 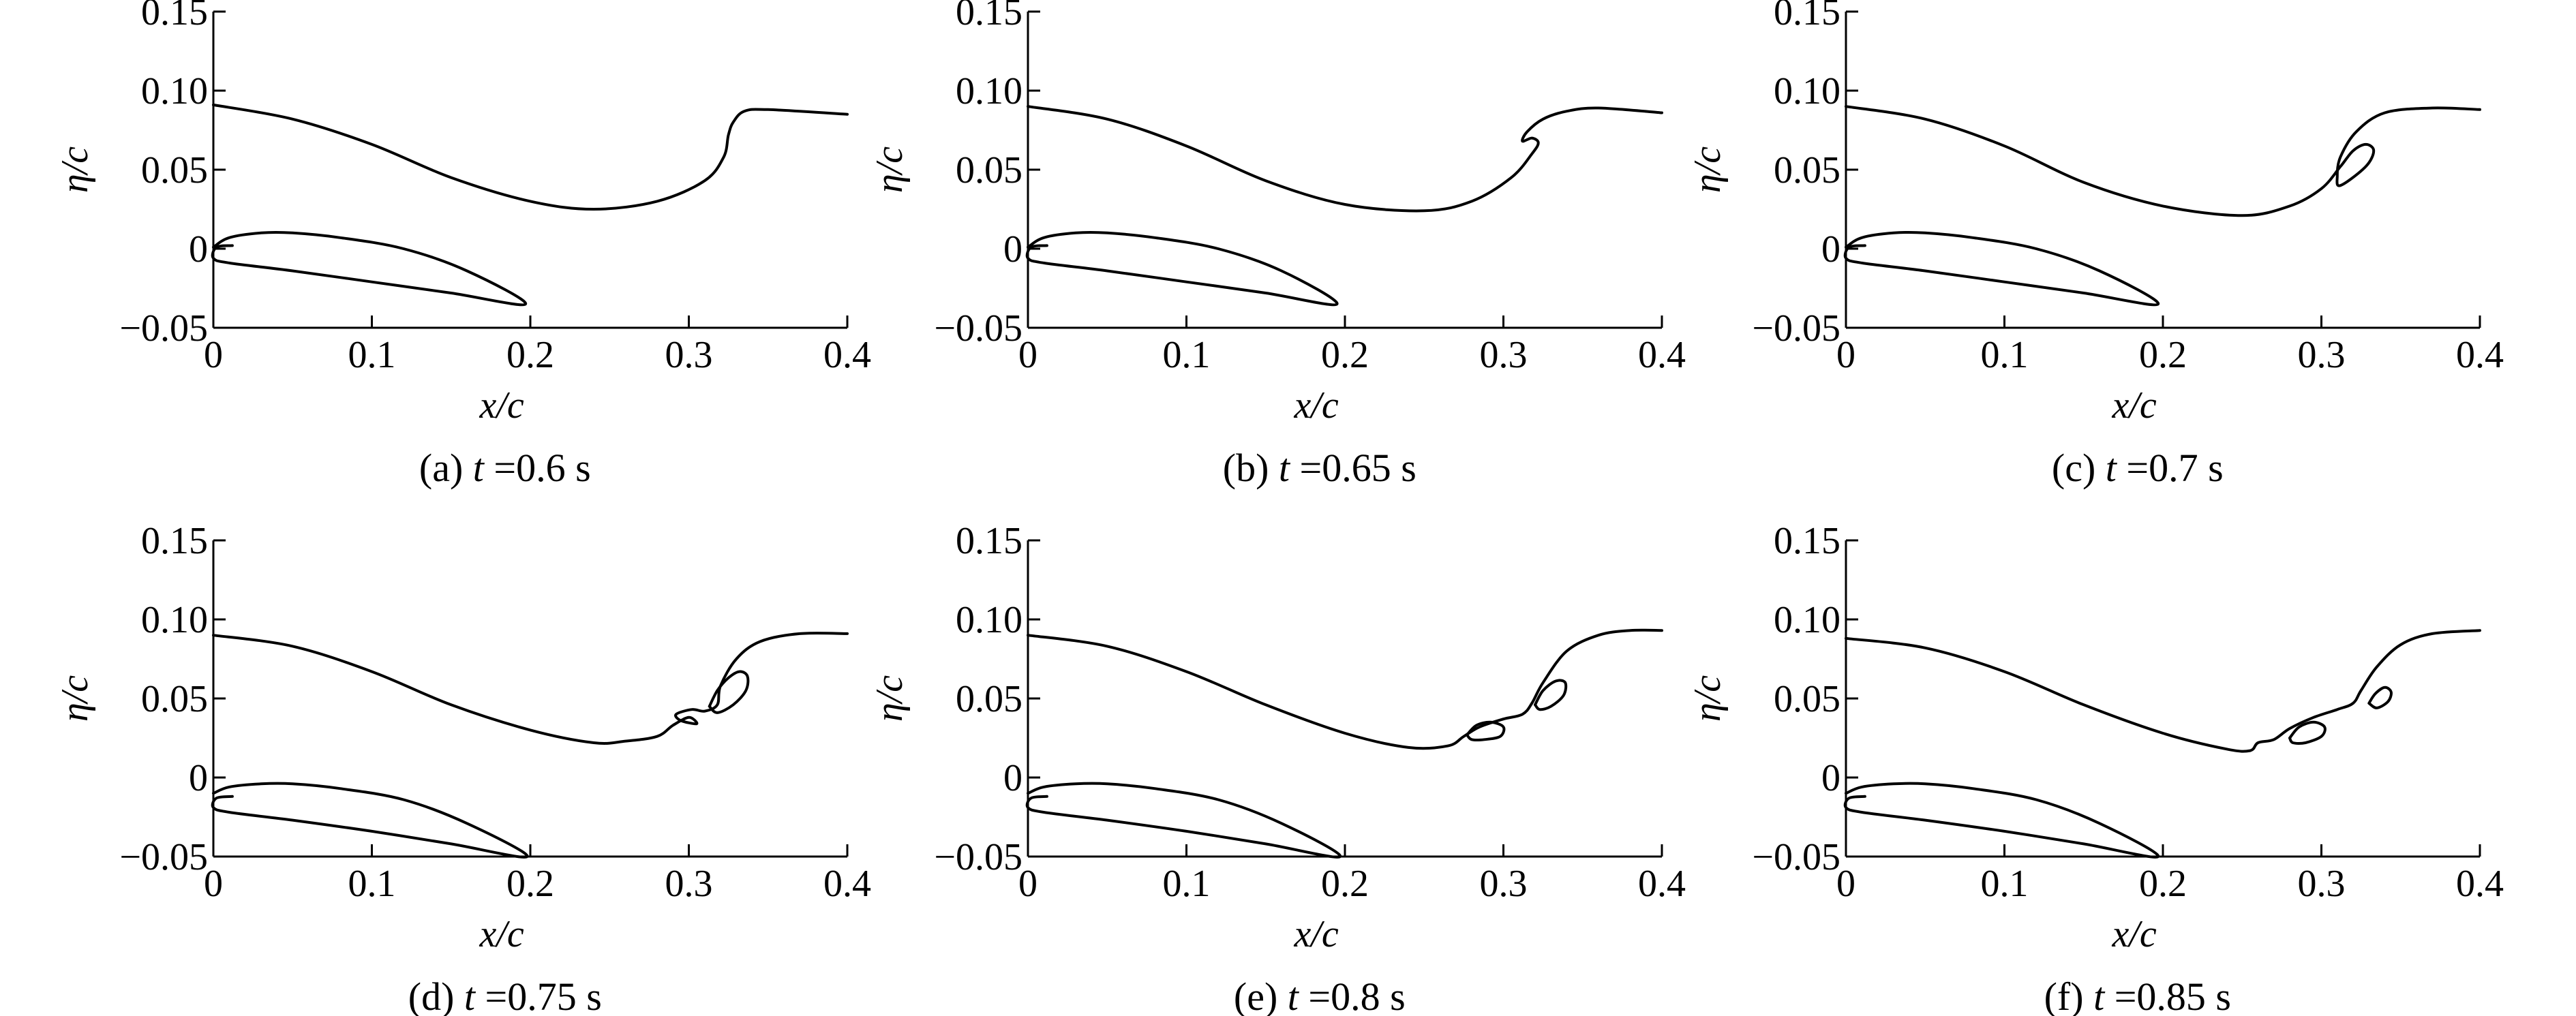 What do you see at coordinates (537, 468) in the screenshot?
I see `caption-value: =0.6 s` at bounding box center [537, 468].